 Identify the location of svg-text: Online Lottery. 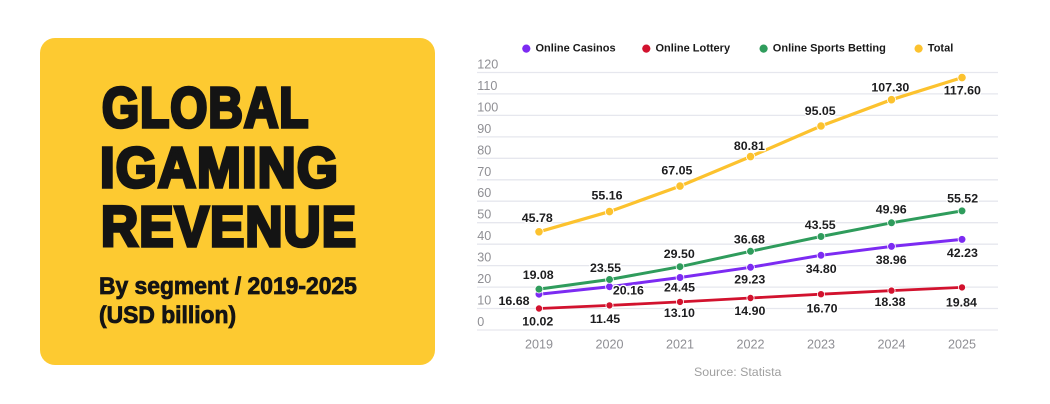
(693, 49).